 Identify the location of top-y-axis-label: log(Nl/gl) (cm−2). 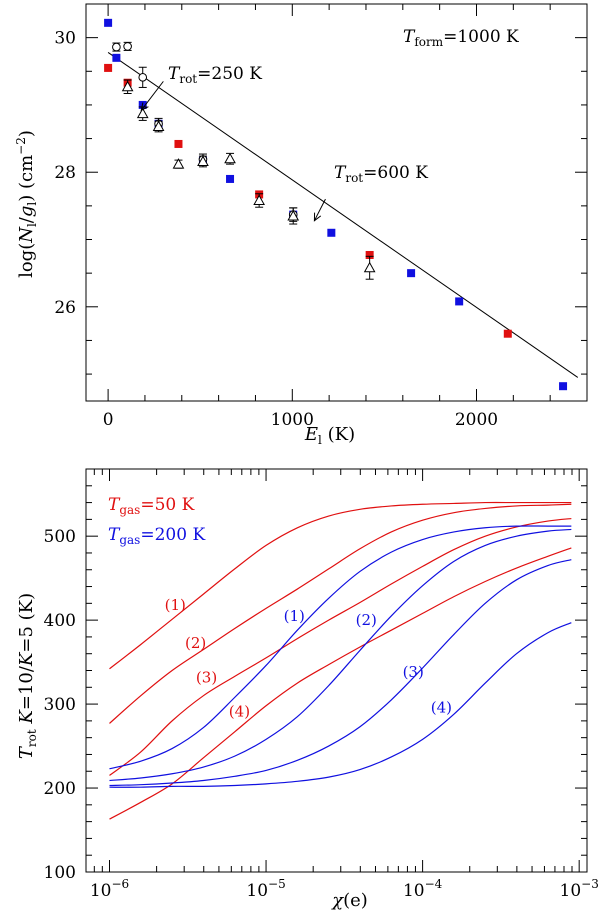
(26, 204).